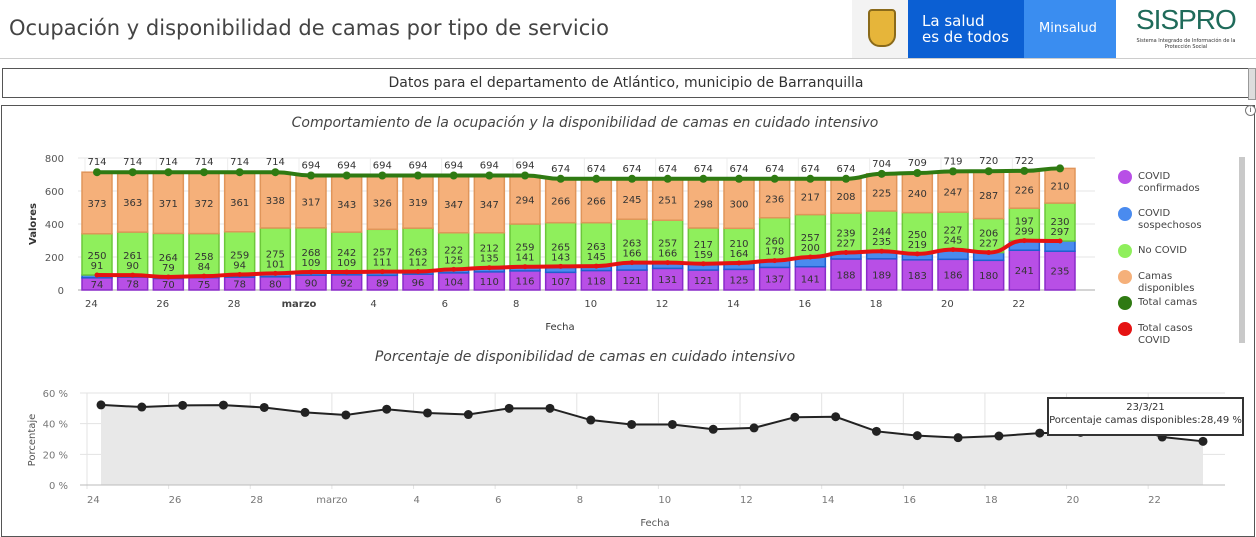  What do you see at coordinates (828, 500) in the screenshot?
I see `x-tick-label: 14` at bounding box center [828, 500].